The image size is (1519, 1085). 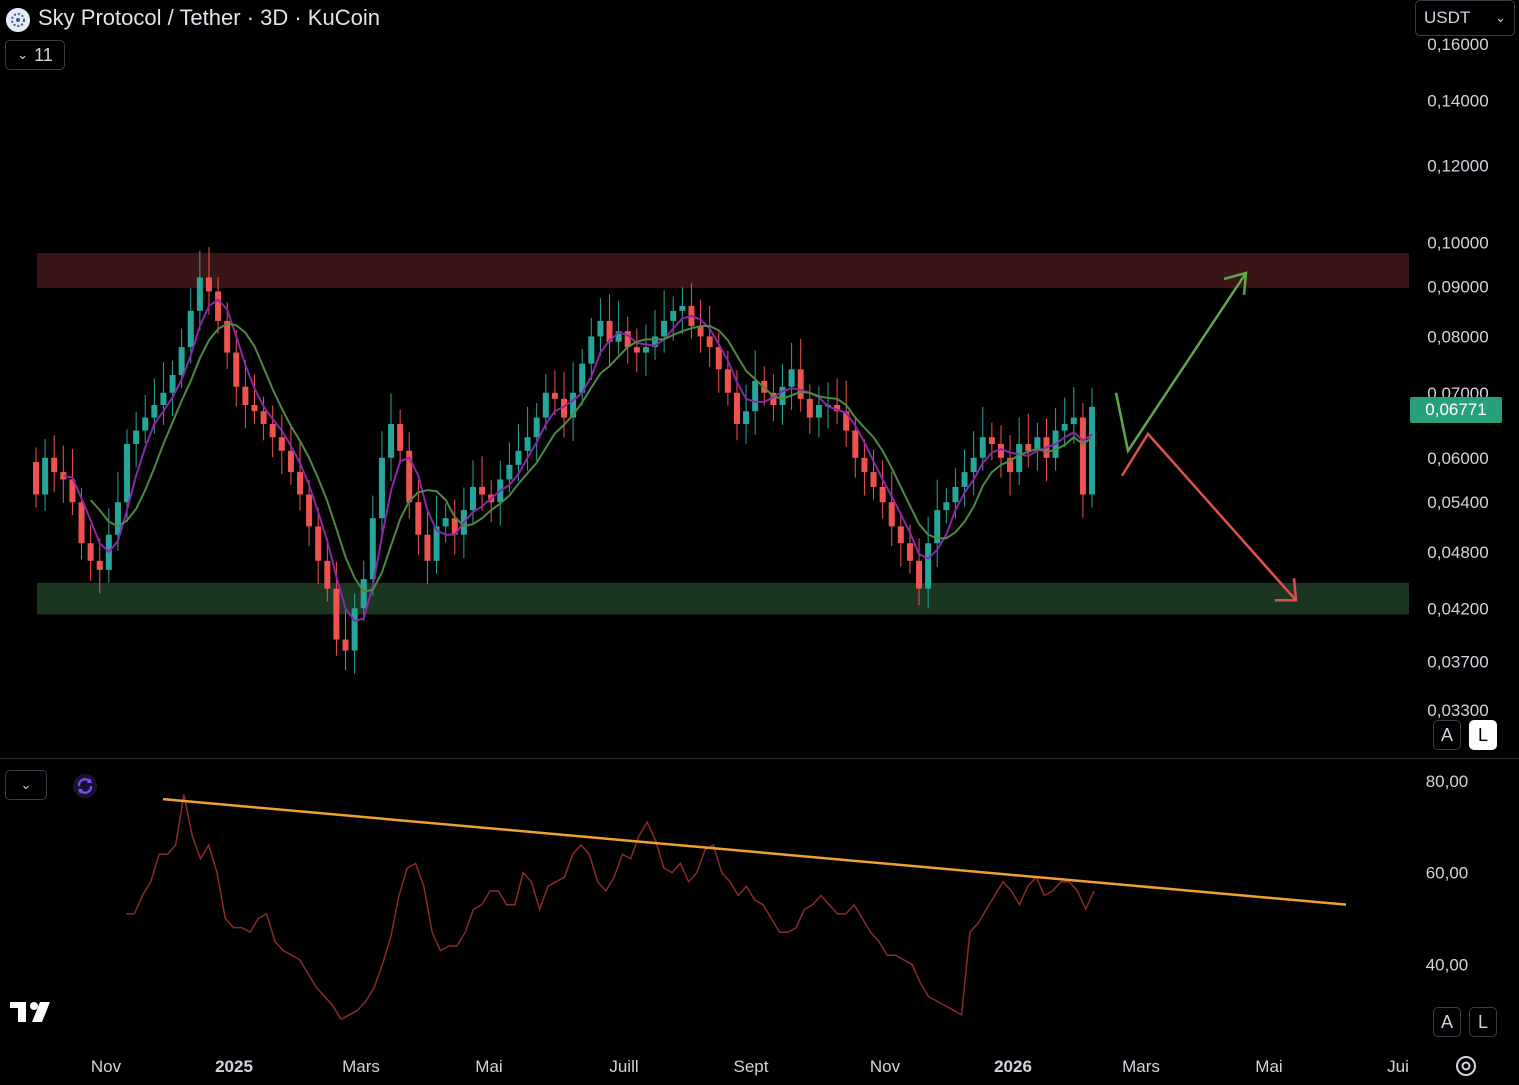 I want to click on bullish-arrow, so click(x=1181, y=363).